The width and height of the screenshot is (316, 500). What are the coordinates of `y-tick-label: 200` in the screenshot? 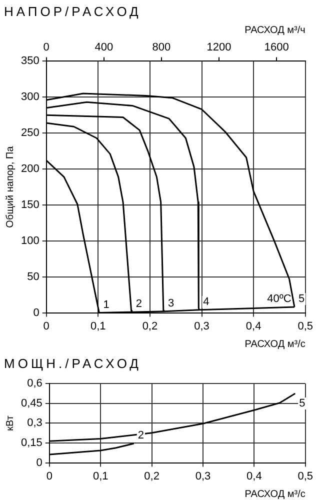 It's located at (30, 169).